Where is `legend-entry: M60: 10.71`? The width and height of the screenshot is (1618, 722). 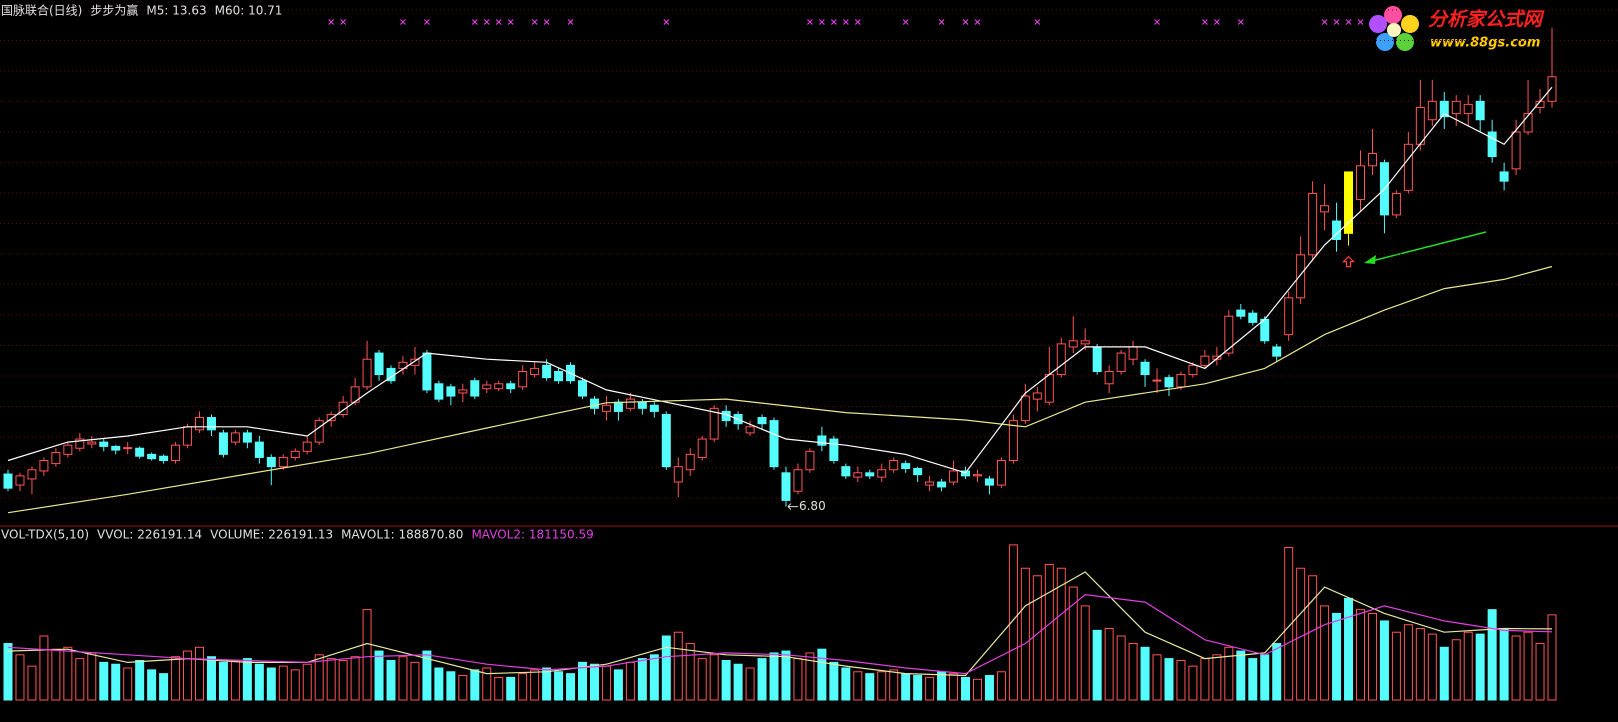 legend-entry: M60: 10.71 is located at coordinates (249, 11).